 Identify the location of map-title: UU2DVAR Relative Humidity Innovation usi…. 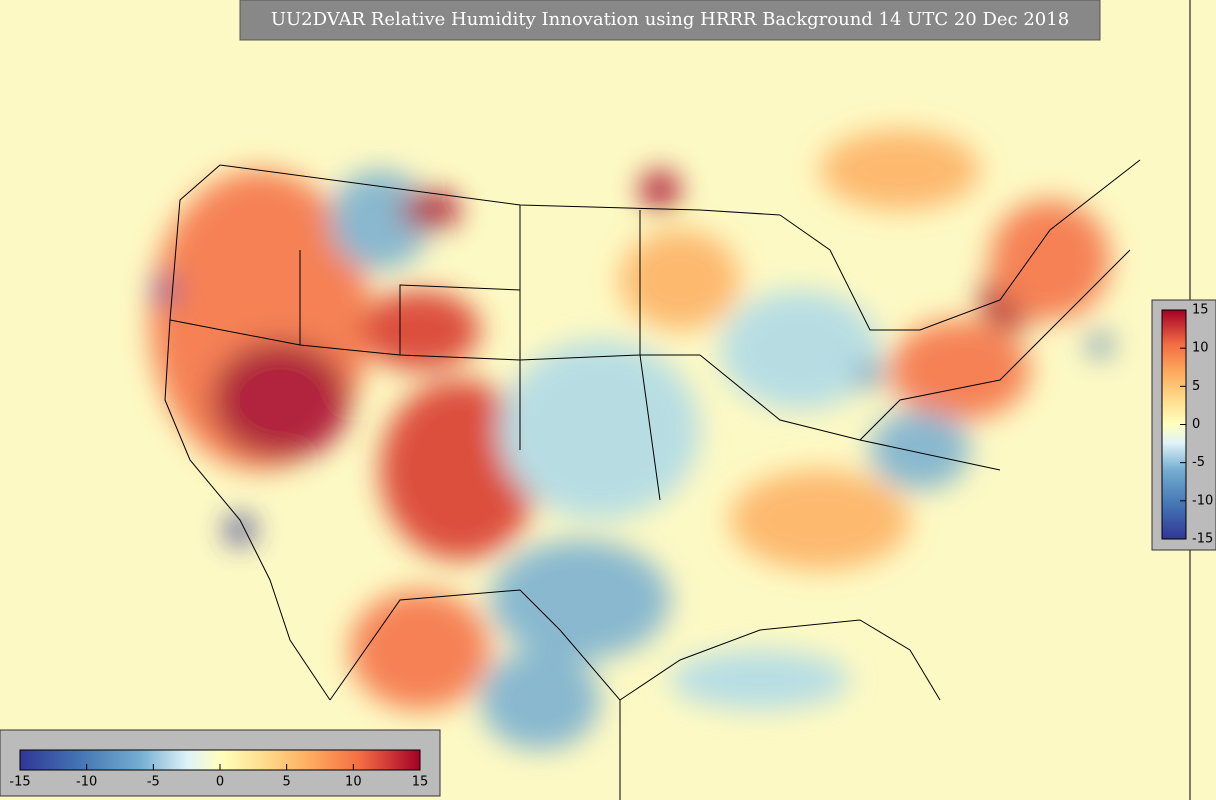
(670, 19).